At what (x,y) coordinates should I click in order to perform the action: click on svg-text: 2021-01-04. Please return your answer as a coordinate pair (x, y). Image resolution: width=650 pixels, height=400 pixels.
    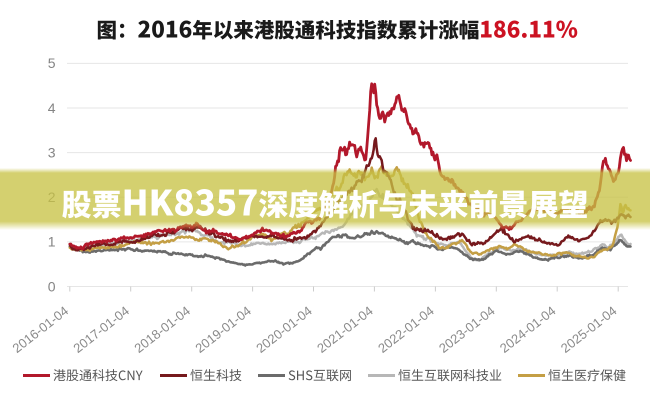
    Looking at the image, I should click on (345, 329).